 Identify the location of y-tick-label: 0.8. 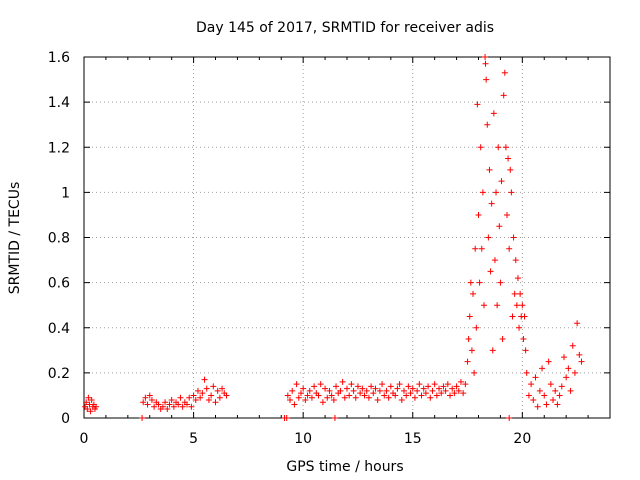
(59, 239).